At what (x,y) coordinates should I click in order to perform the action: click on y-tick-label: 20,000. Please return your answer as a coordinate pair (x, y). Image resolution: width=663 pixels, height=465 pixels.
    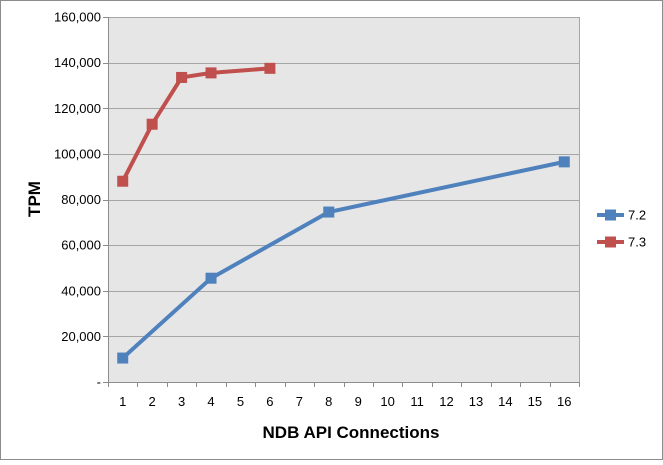
    Looking at the image, I should click on (81, 336).